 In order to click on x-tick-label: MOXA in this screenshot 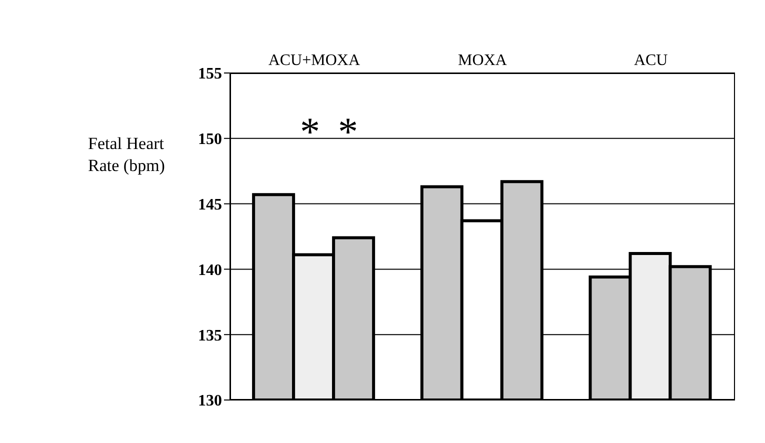, I will do `click(483, 60)`.